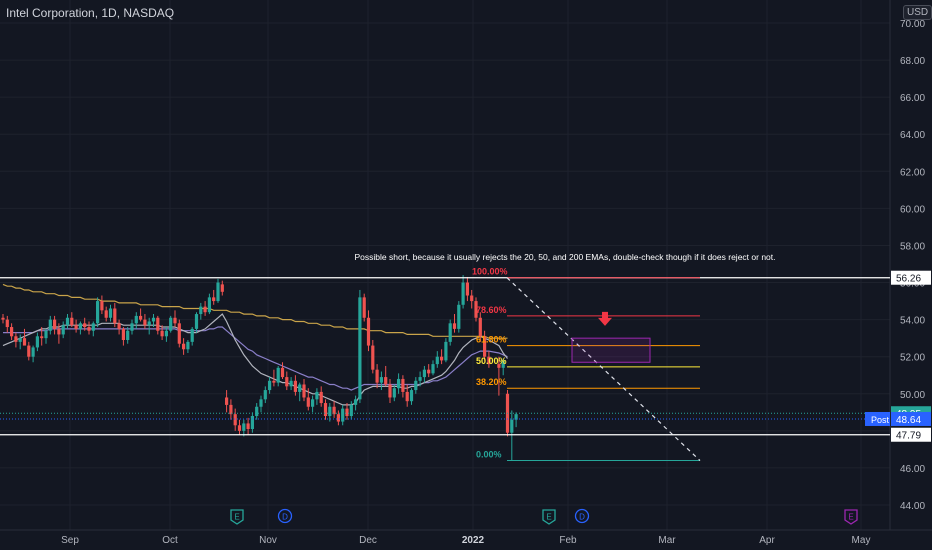 This screenshot has width=932, height=550. Describe the element at coordinates (582, 516) in the screenshot. I see `dividend-marker-icon` at that location.